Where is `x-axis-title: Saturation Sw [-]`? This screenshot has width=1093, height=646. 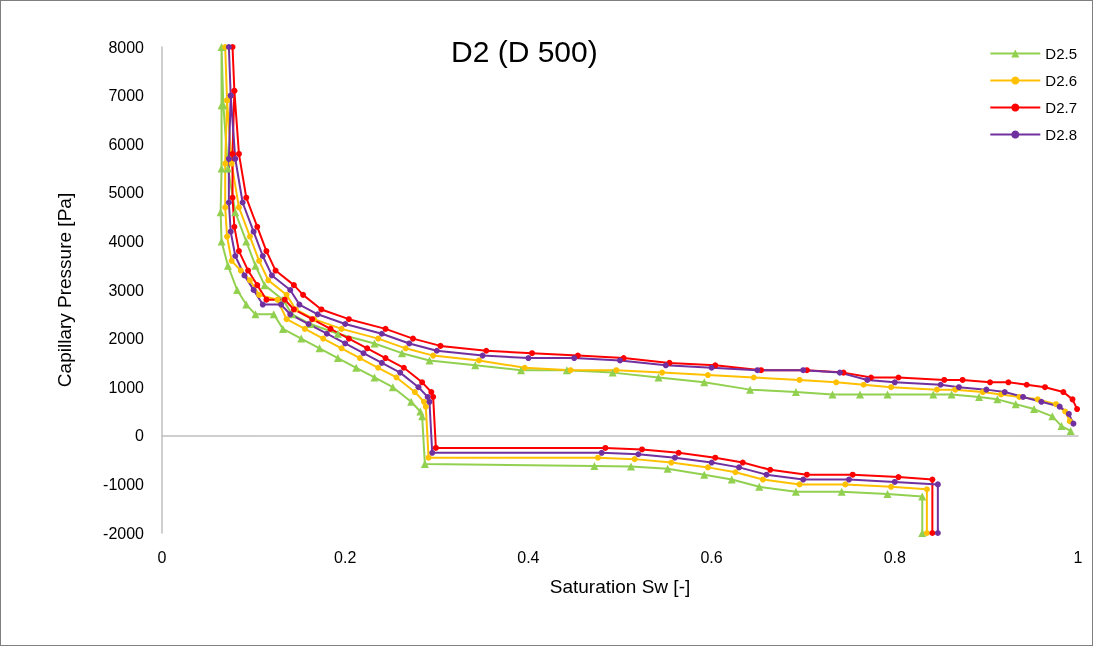 x-axis-title: Saturation Sw [-] is located at coordinates (620, 586).